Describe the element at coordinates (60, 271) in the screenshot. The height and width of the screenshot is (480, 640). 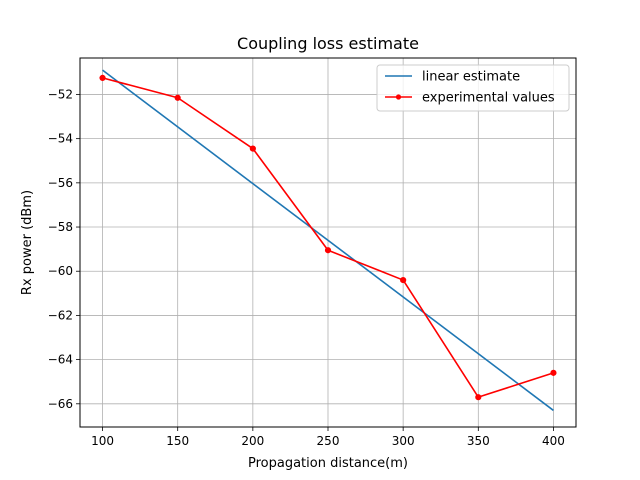
I see `y-tick-label: −60` at that location.